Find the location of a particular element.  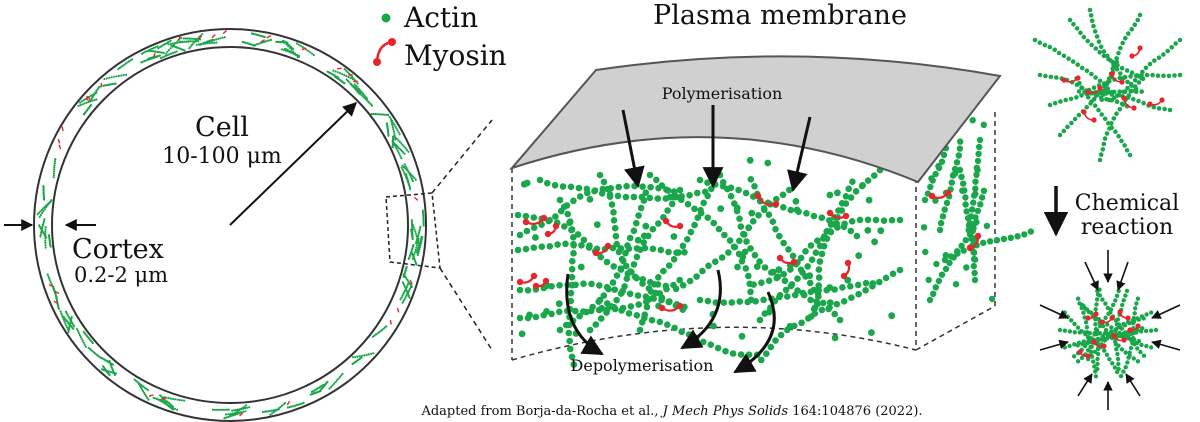

contraction-arrows is located at coordinates (1110, 330).